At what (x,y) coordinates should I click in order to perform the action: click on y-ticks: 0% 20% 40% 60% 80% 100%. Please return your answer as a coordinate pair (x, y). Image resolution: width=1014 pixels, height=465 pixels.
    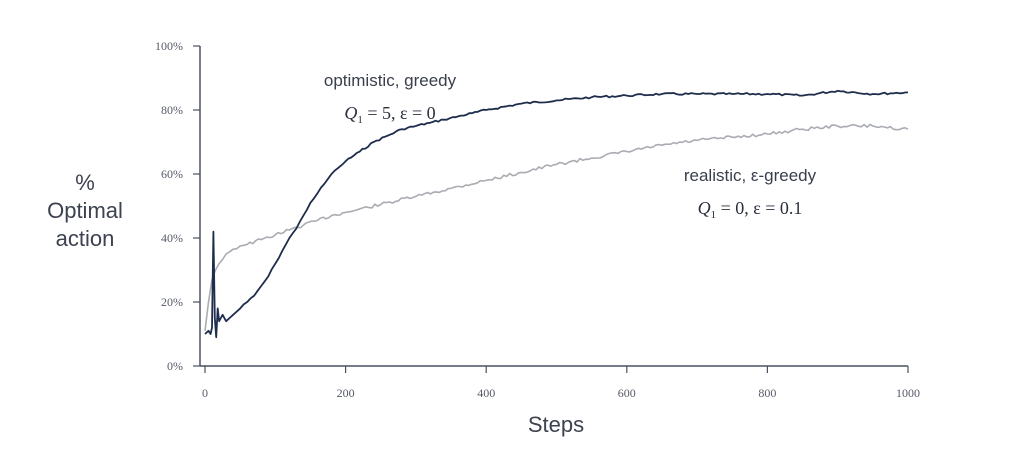
    Looking at the image, I should click on (177, 206).